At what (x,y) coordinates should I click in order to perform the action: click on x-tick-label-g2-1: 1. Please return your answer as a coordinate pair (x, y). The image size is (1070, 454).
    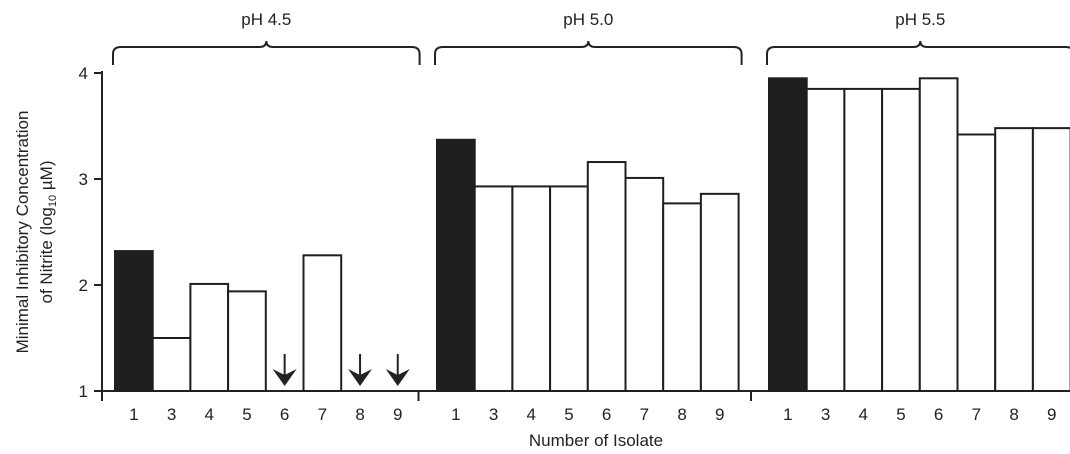
    Looking at the image, I should click on (455, 414).